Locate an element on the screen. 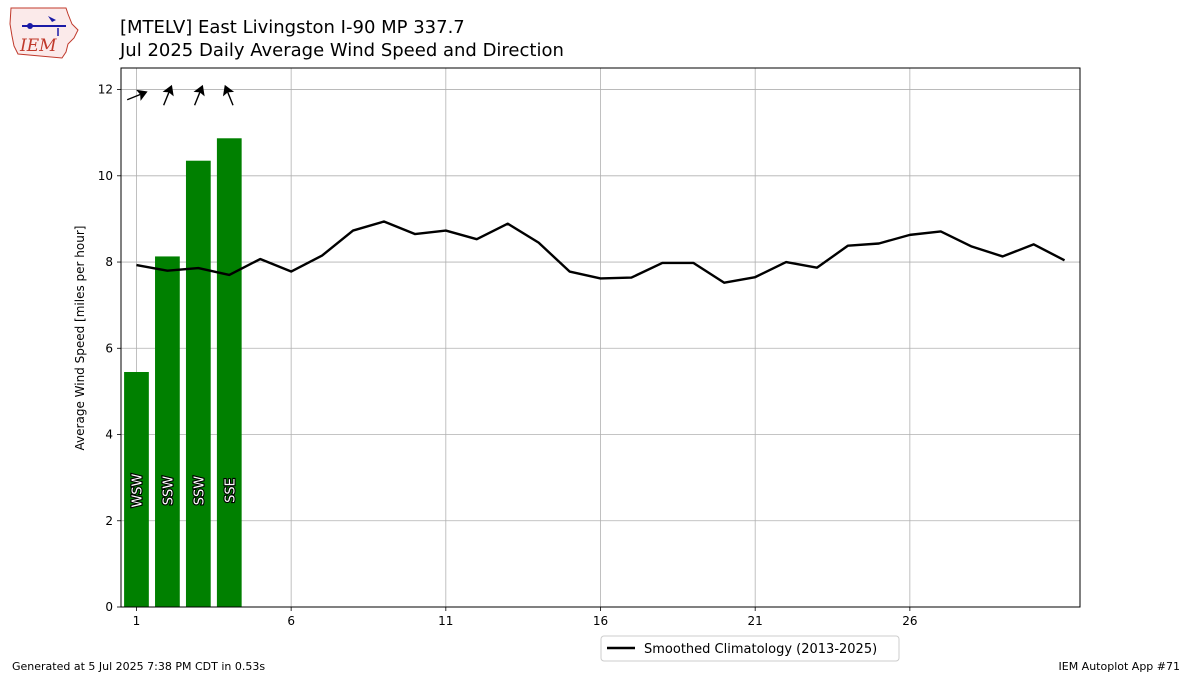  y-tick-label: 6 is located at coordinates (109, 348).